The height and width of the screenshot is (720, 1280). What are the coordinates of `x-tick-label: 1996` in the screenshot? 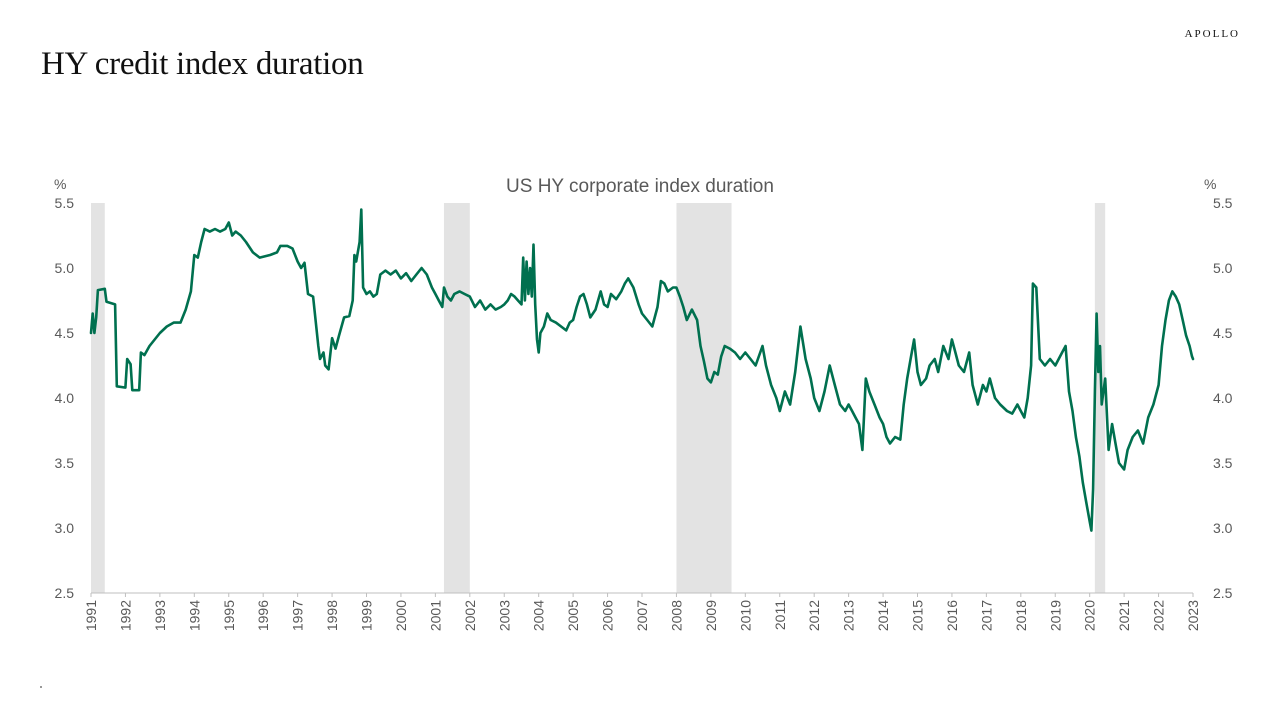 It's located at (263, 615).